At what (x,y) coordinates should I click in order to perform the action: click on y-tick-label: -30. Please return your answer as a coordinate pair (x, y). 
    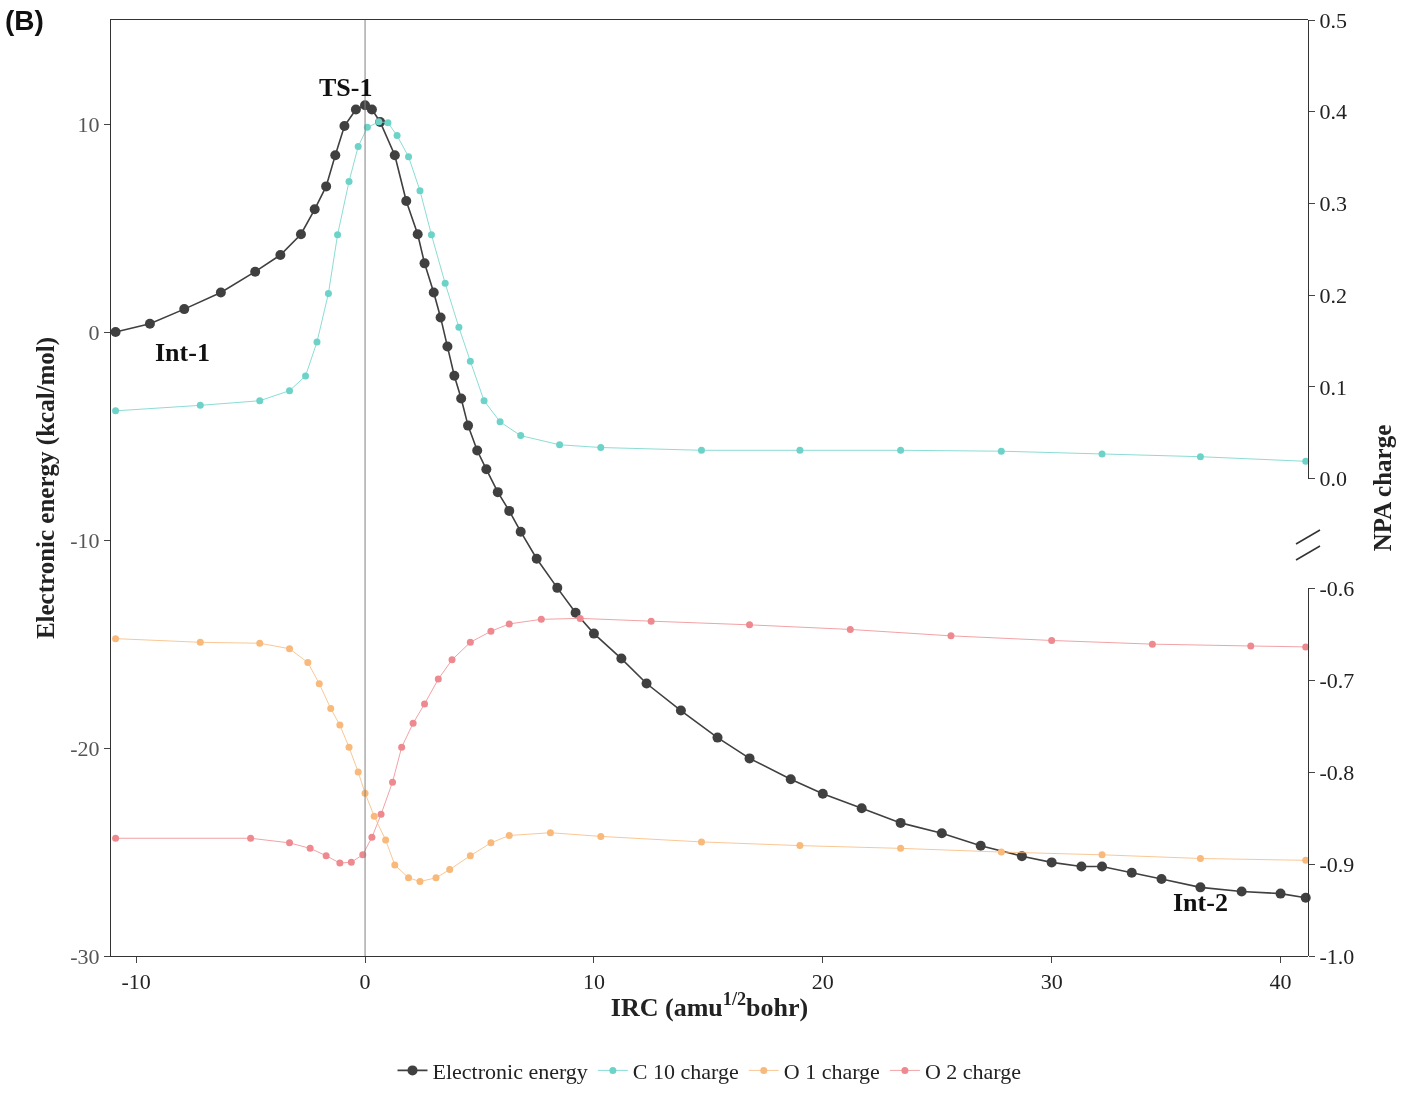
    Looking at the image, I should click on (85, 956).